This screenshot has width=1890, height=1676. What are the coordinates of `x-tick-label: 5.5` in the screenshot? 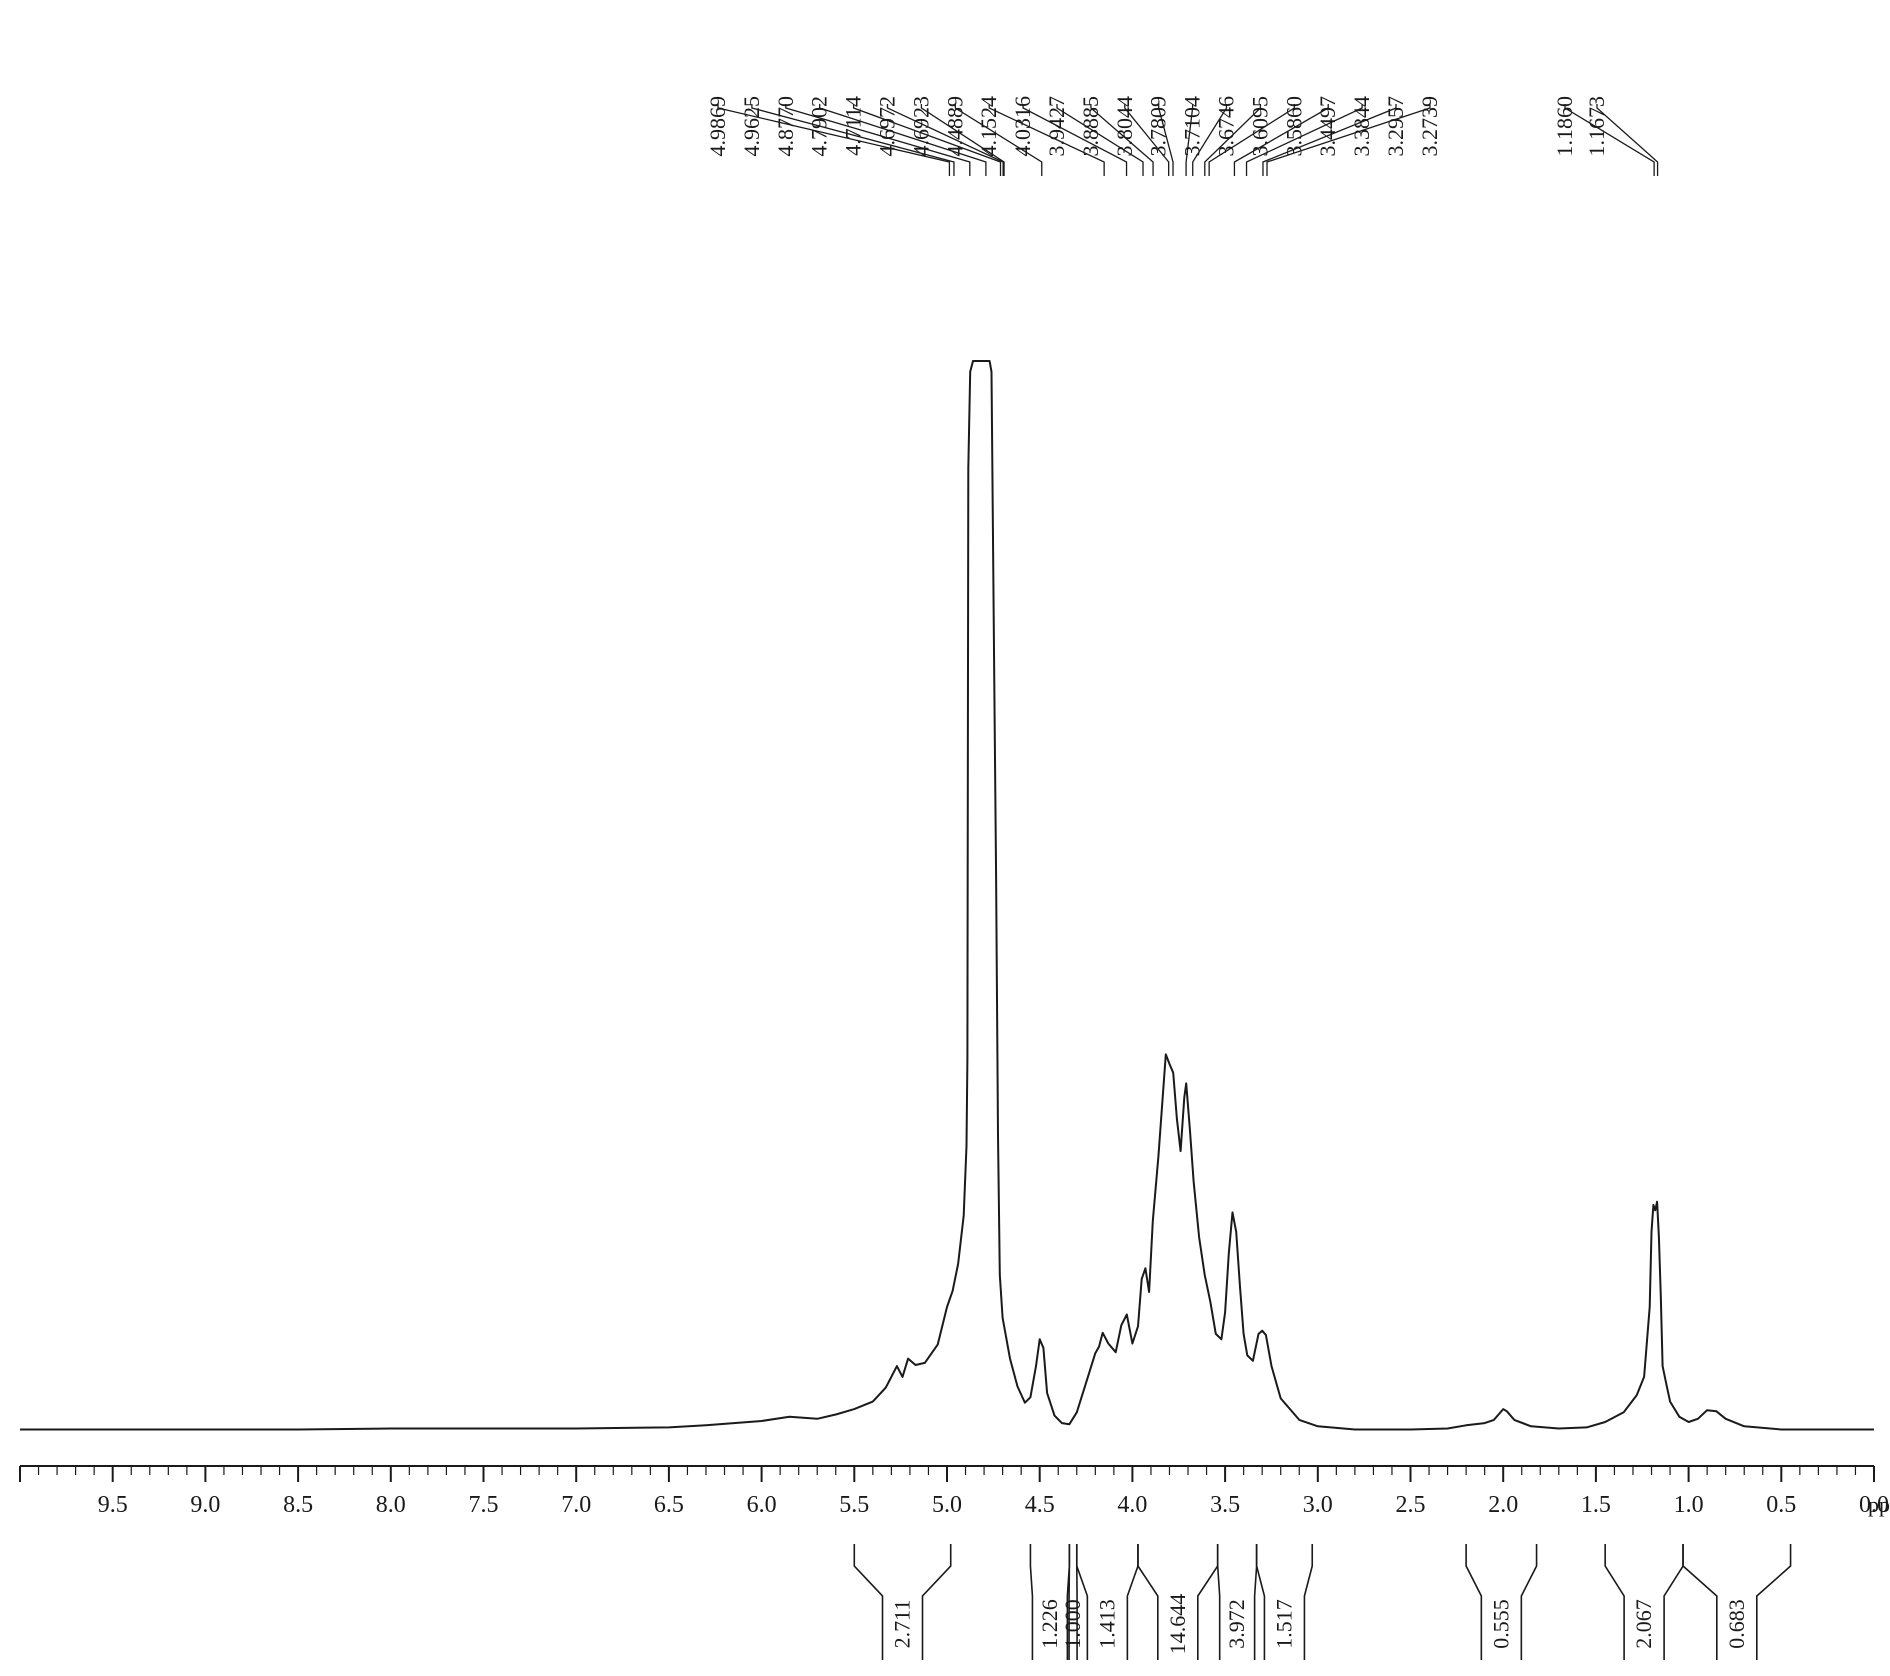 It's located at (854, 1505).